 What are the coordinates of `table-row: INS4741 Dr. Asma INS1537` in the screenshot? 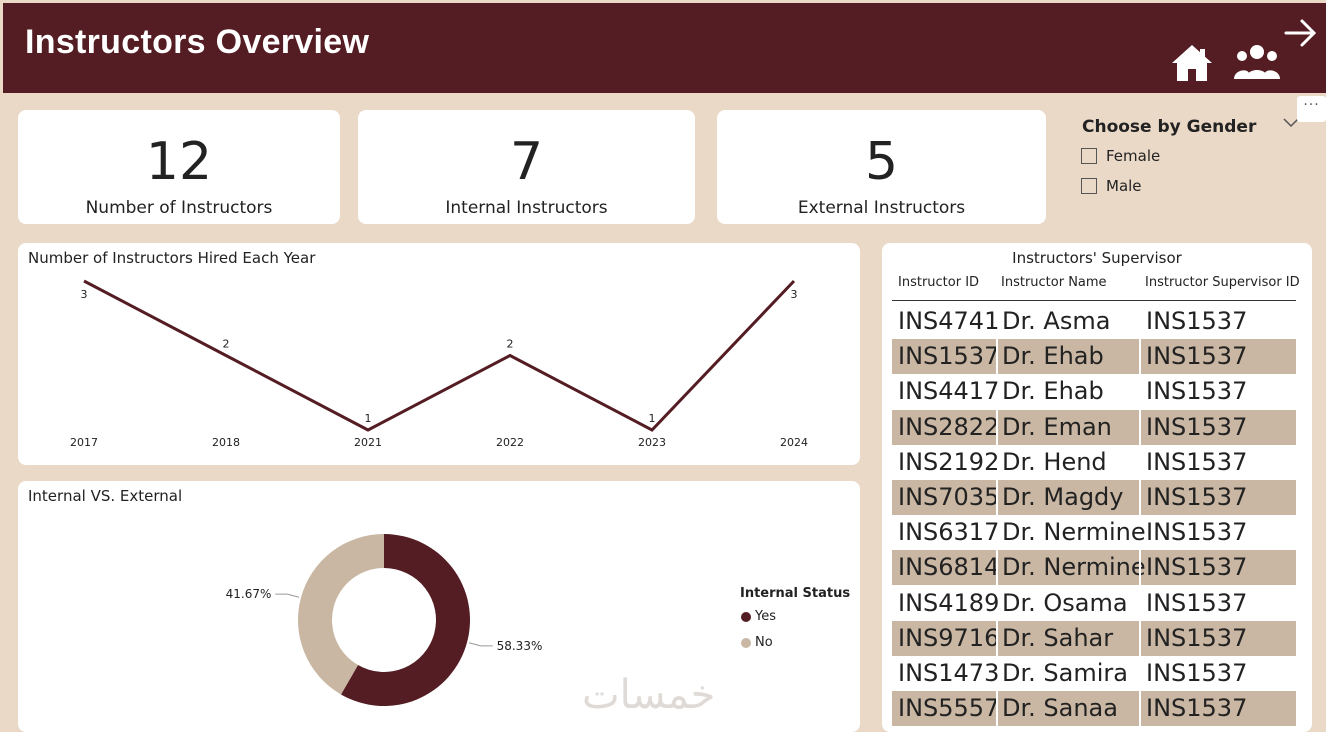 It's located at (1094, 321).